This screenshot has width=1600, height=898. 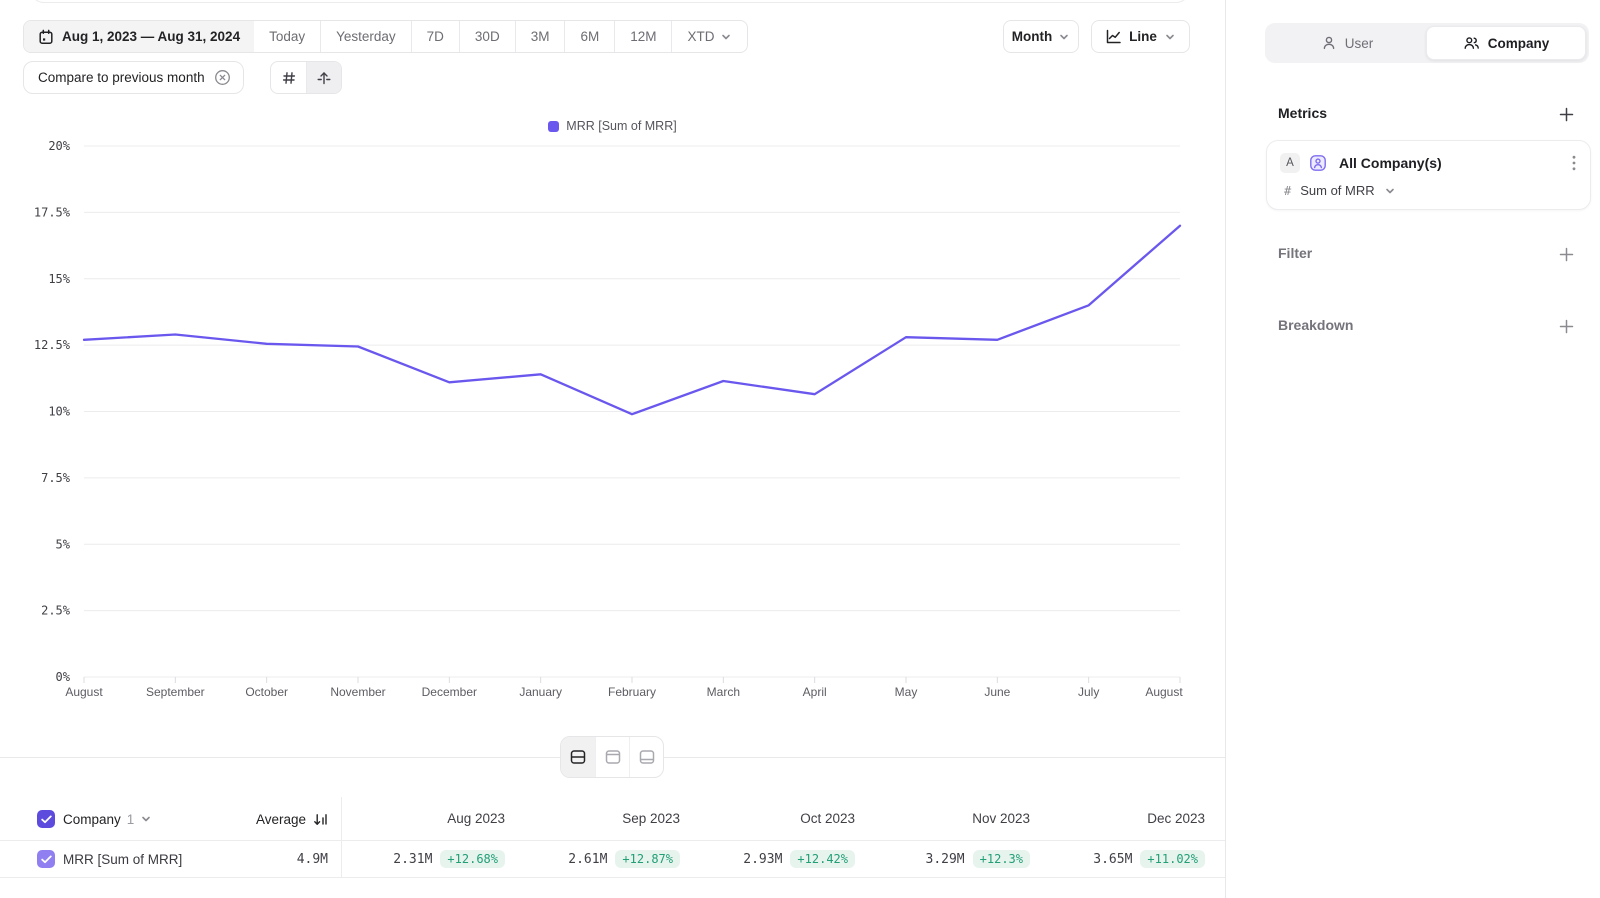 I want to click on group-by-dropdown: Company 1, so click(x=107, y=819).